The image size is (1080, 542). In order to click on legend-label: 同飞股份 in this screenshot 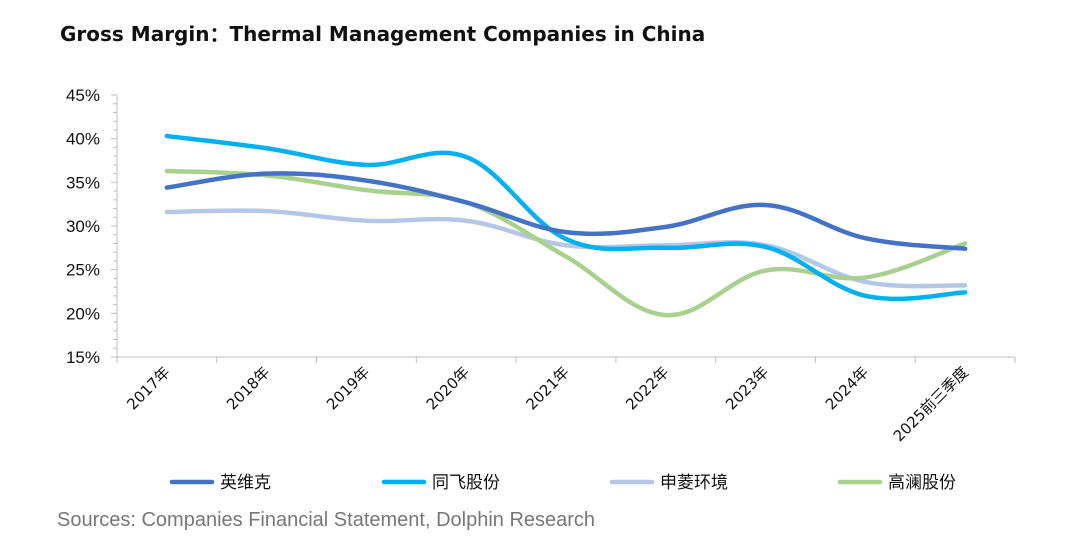, I will do `click(466, 483)`.